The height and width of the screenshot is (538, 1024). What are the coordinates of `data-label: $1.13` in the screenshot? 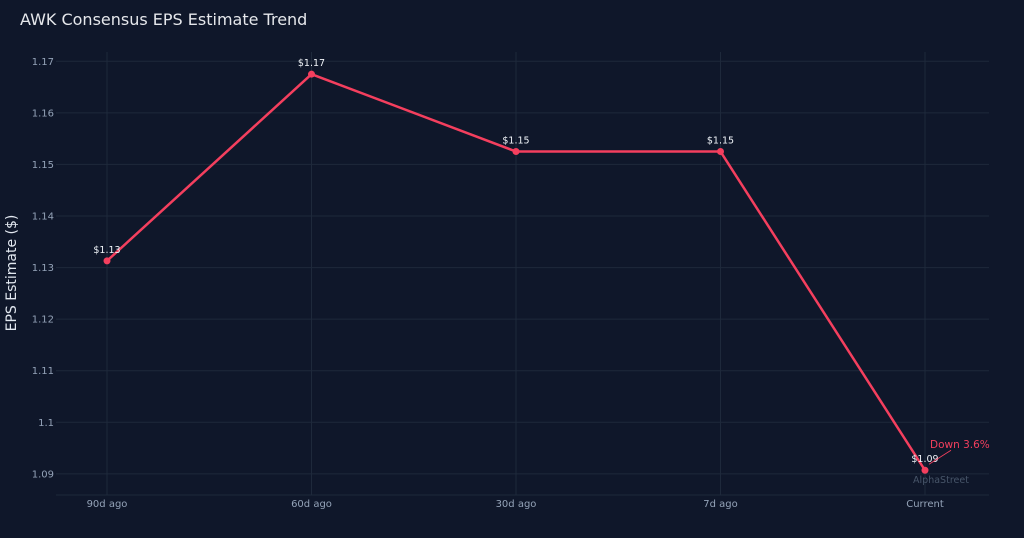 It's located at (106, 250).